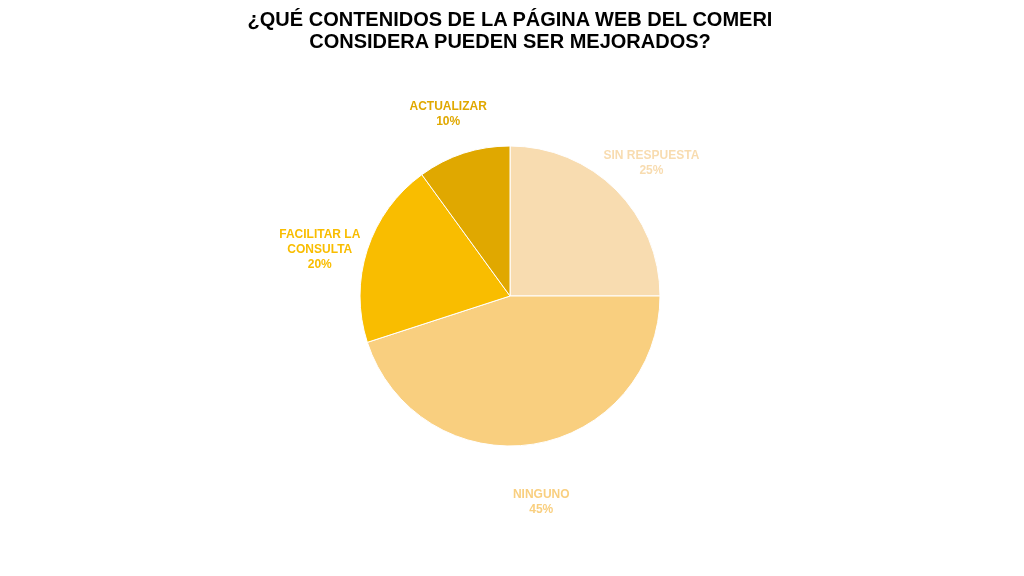  I want to click on text: CONSIDERA PUEDEN SER MEJORADOS?, so click(510, 41).